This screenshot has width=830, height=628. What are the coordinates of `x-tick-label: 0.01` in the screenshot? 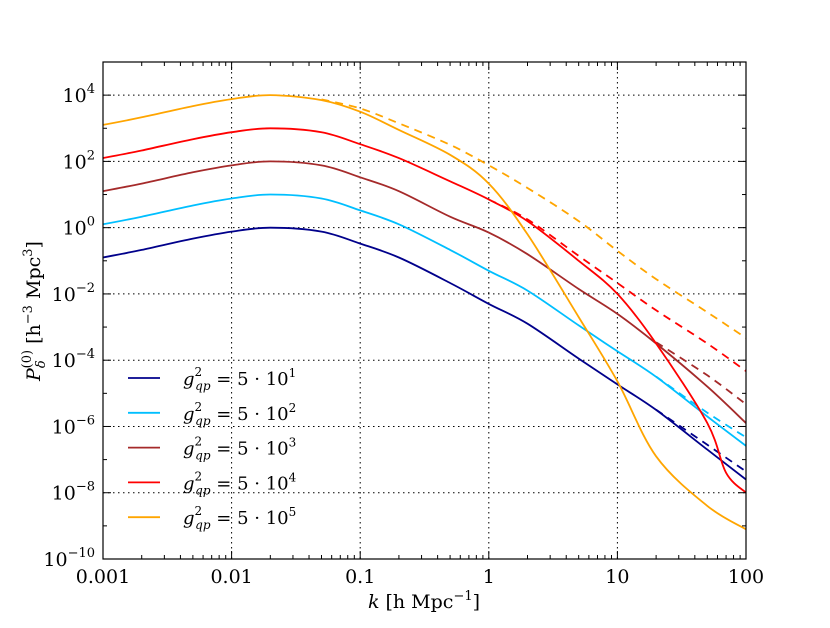 It's located at (231, 577).